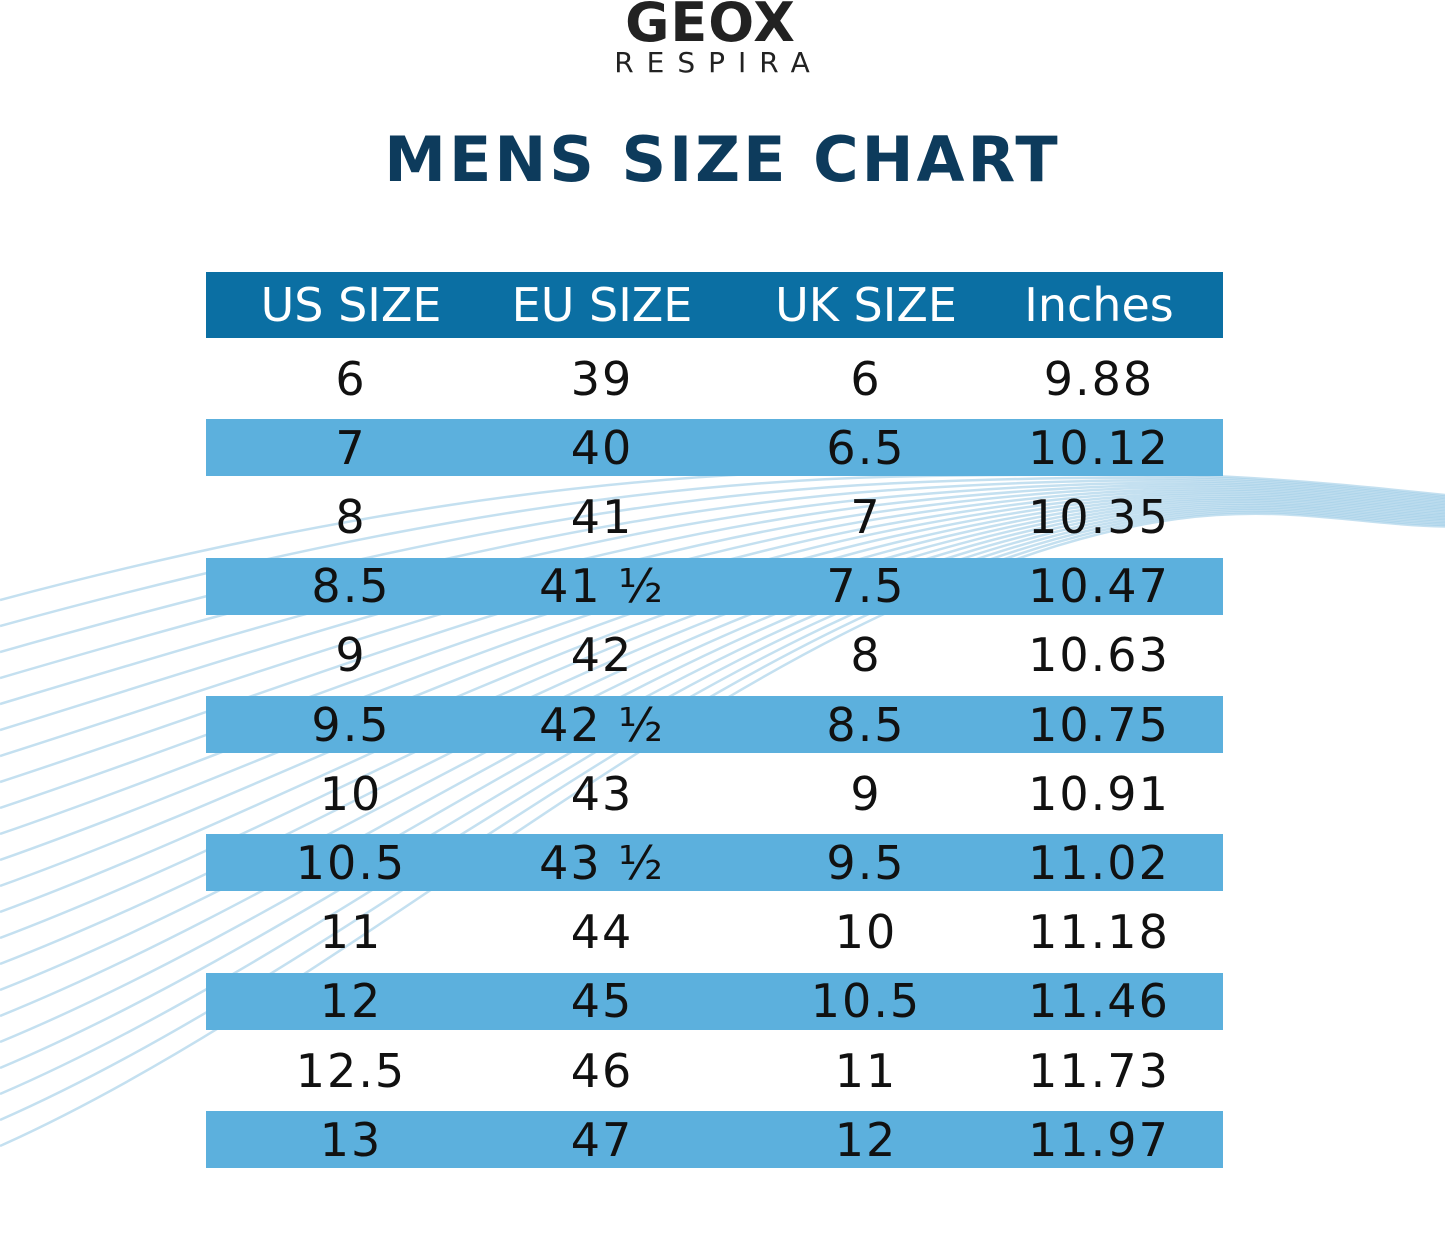 Image resolution: width=1445 pixels, height=1250 pixels. I want to click on header-us-size: US SIZE, so click(351, 305).